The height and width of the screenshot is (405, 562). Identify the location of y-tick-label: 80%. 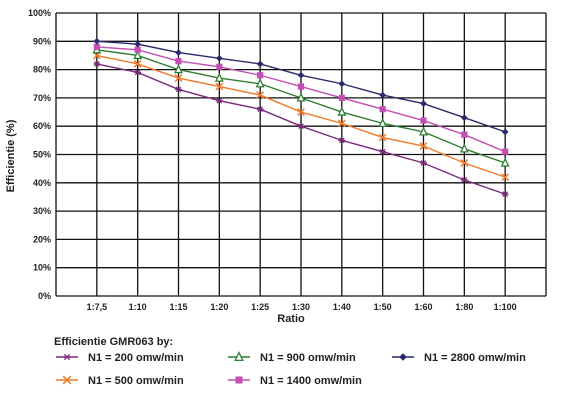
(42, 70).